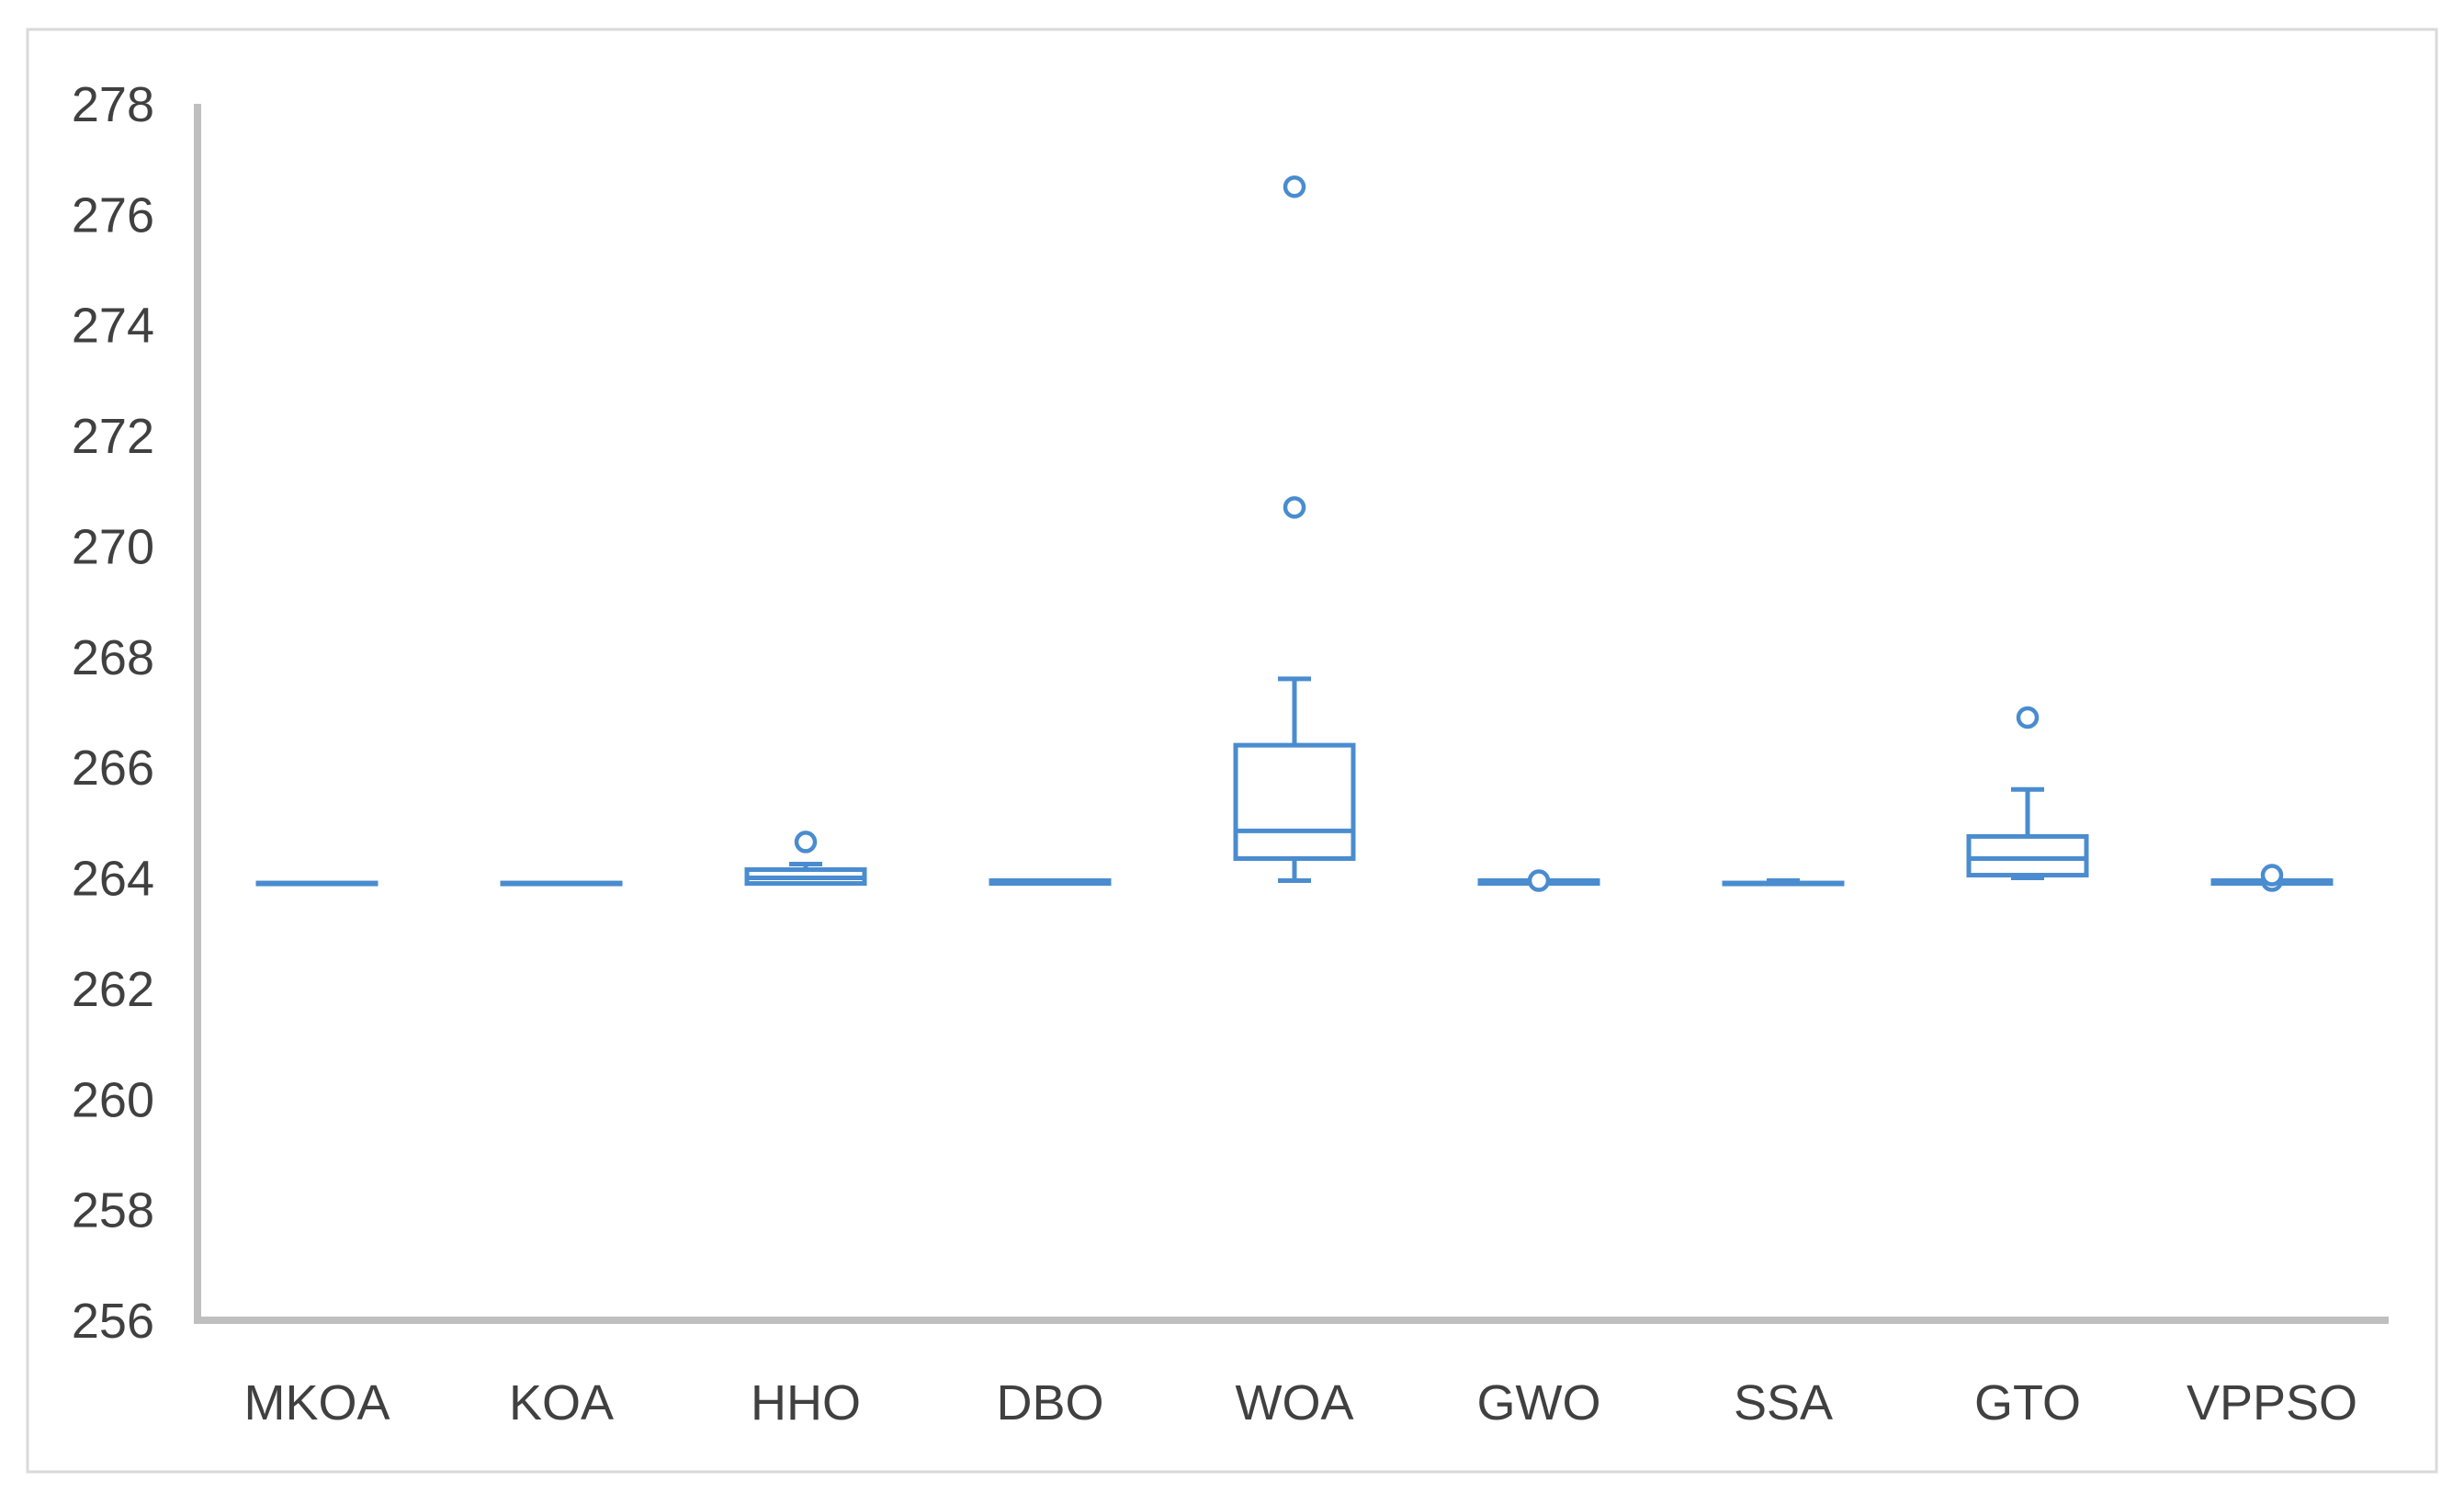 This screenshot has width=2464, height=1504. Describe the element at coordinates (113, 879) in the screenshot. I see `y-tick-label: 264` at that location.